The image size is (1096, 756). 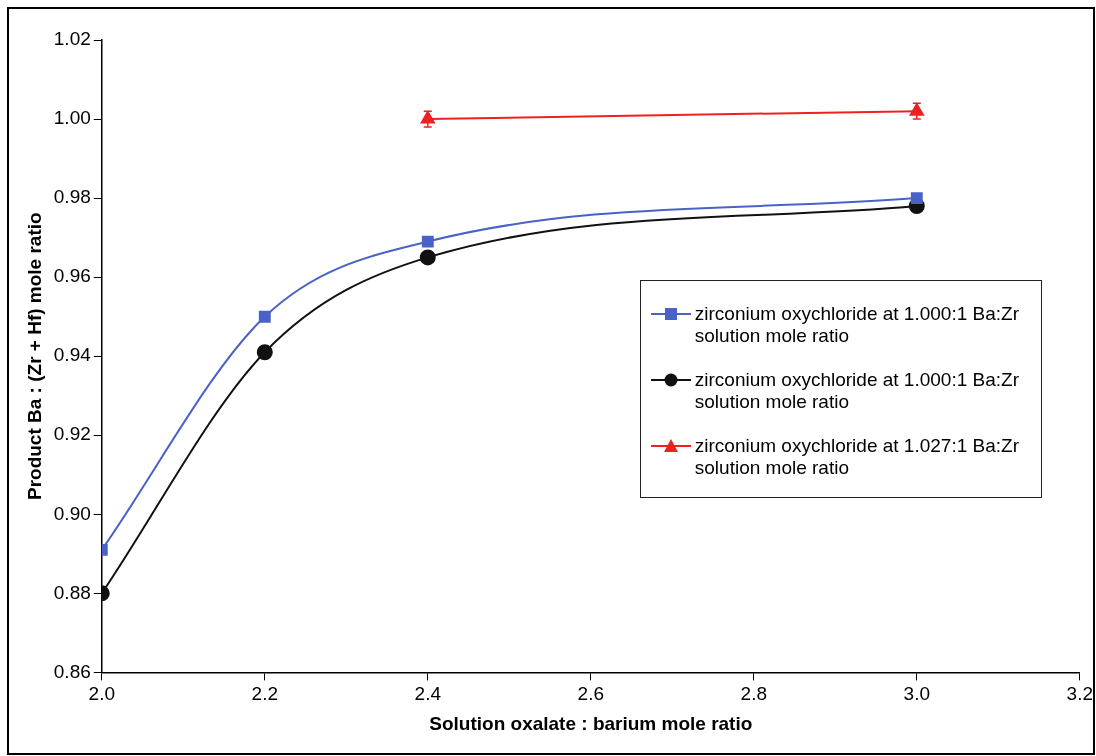 What do you see at coordinates (1079, 694) in the screenshot?
I see `x-tick-label: 3.2` at bounding box center [1079, 694].